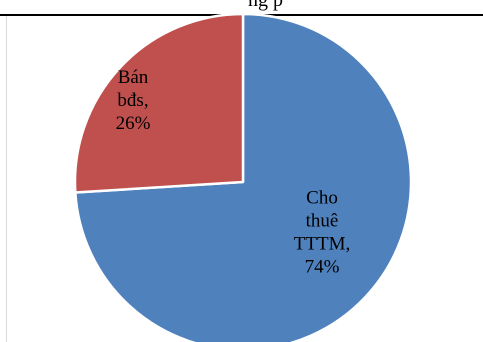  What do you see at coordinates (6, 179) in the screenshot?
I see `left-border-line` at bounding box center [6, 179].